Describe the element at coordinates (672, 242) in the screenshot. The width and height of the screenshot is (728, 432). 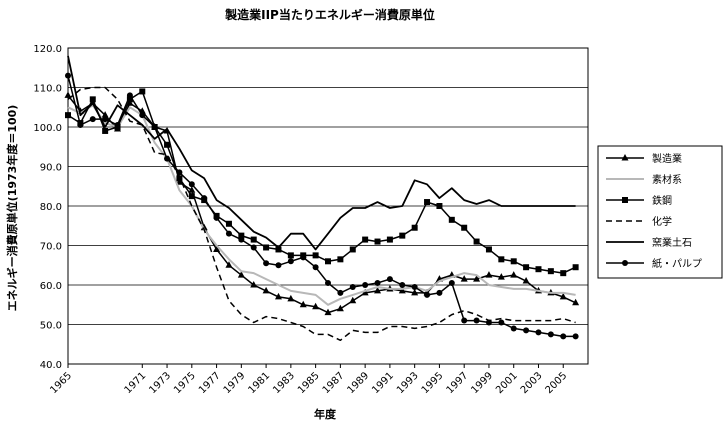
I see `legend-label: 窯業土石` at that location.